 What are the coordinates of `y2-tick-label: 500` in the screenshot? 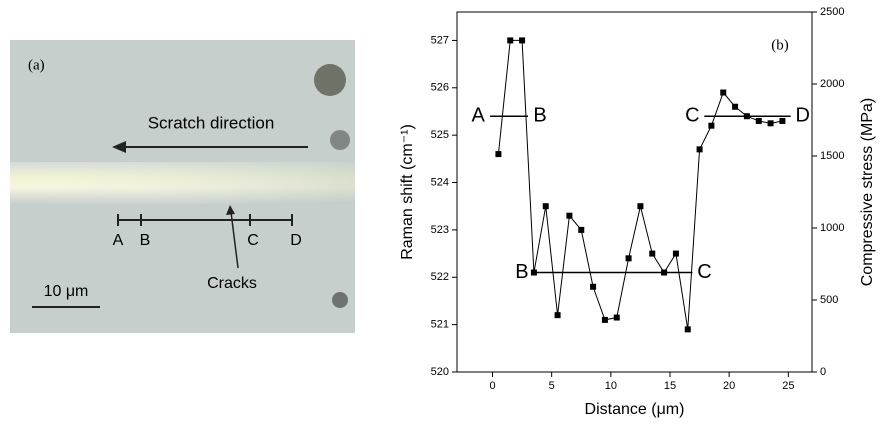 It's located at (829, 300).